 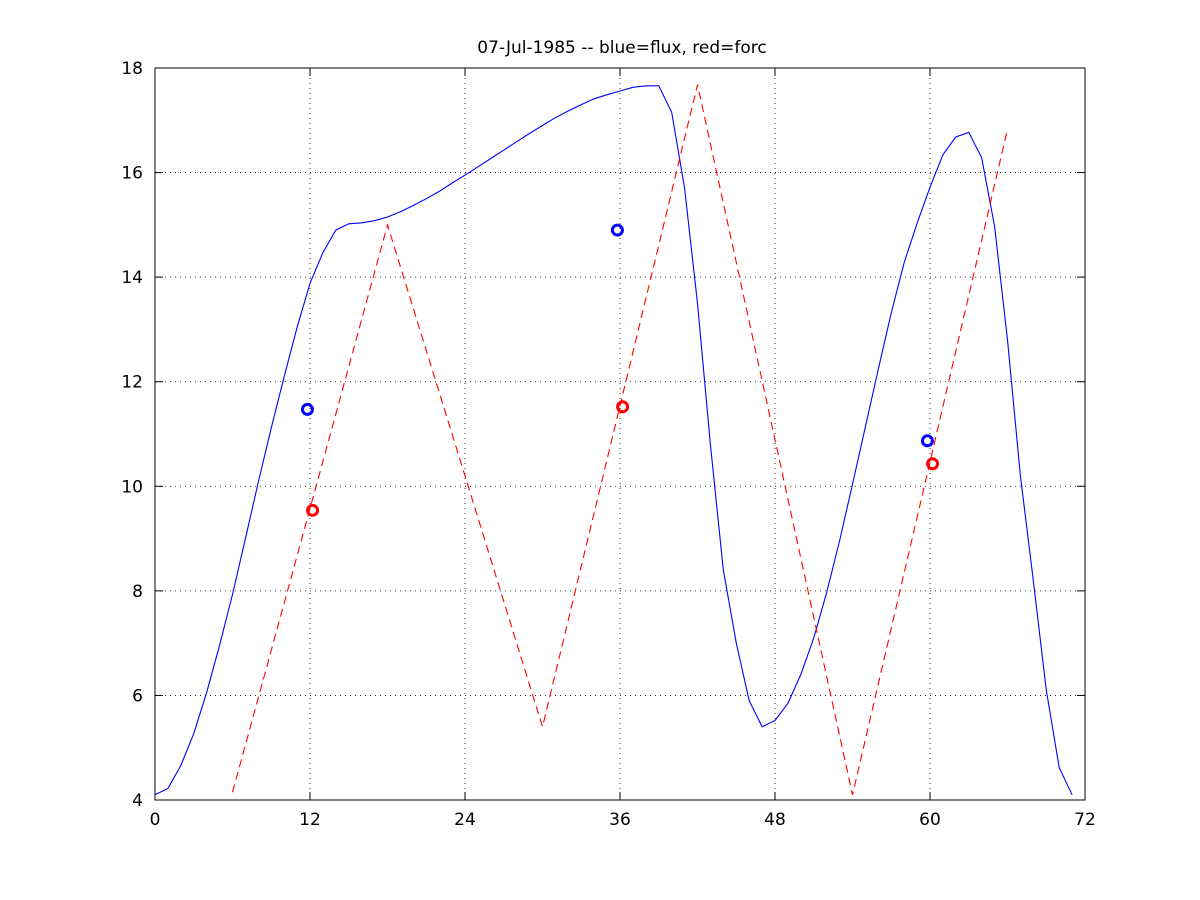 What do you see at coordinates (132, 278) in the screenshot?
I see `y-tick-label: 14` at bounding box center [132, 278].